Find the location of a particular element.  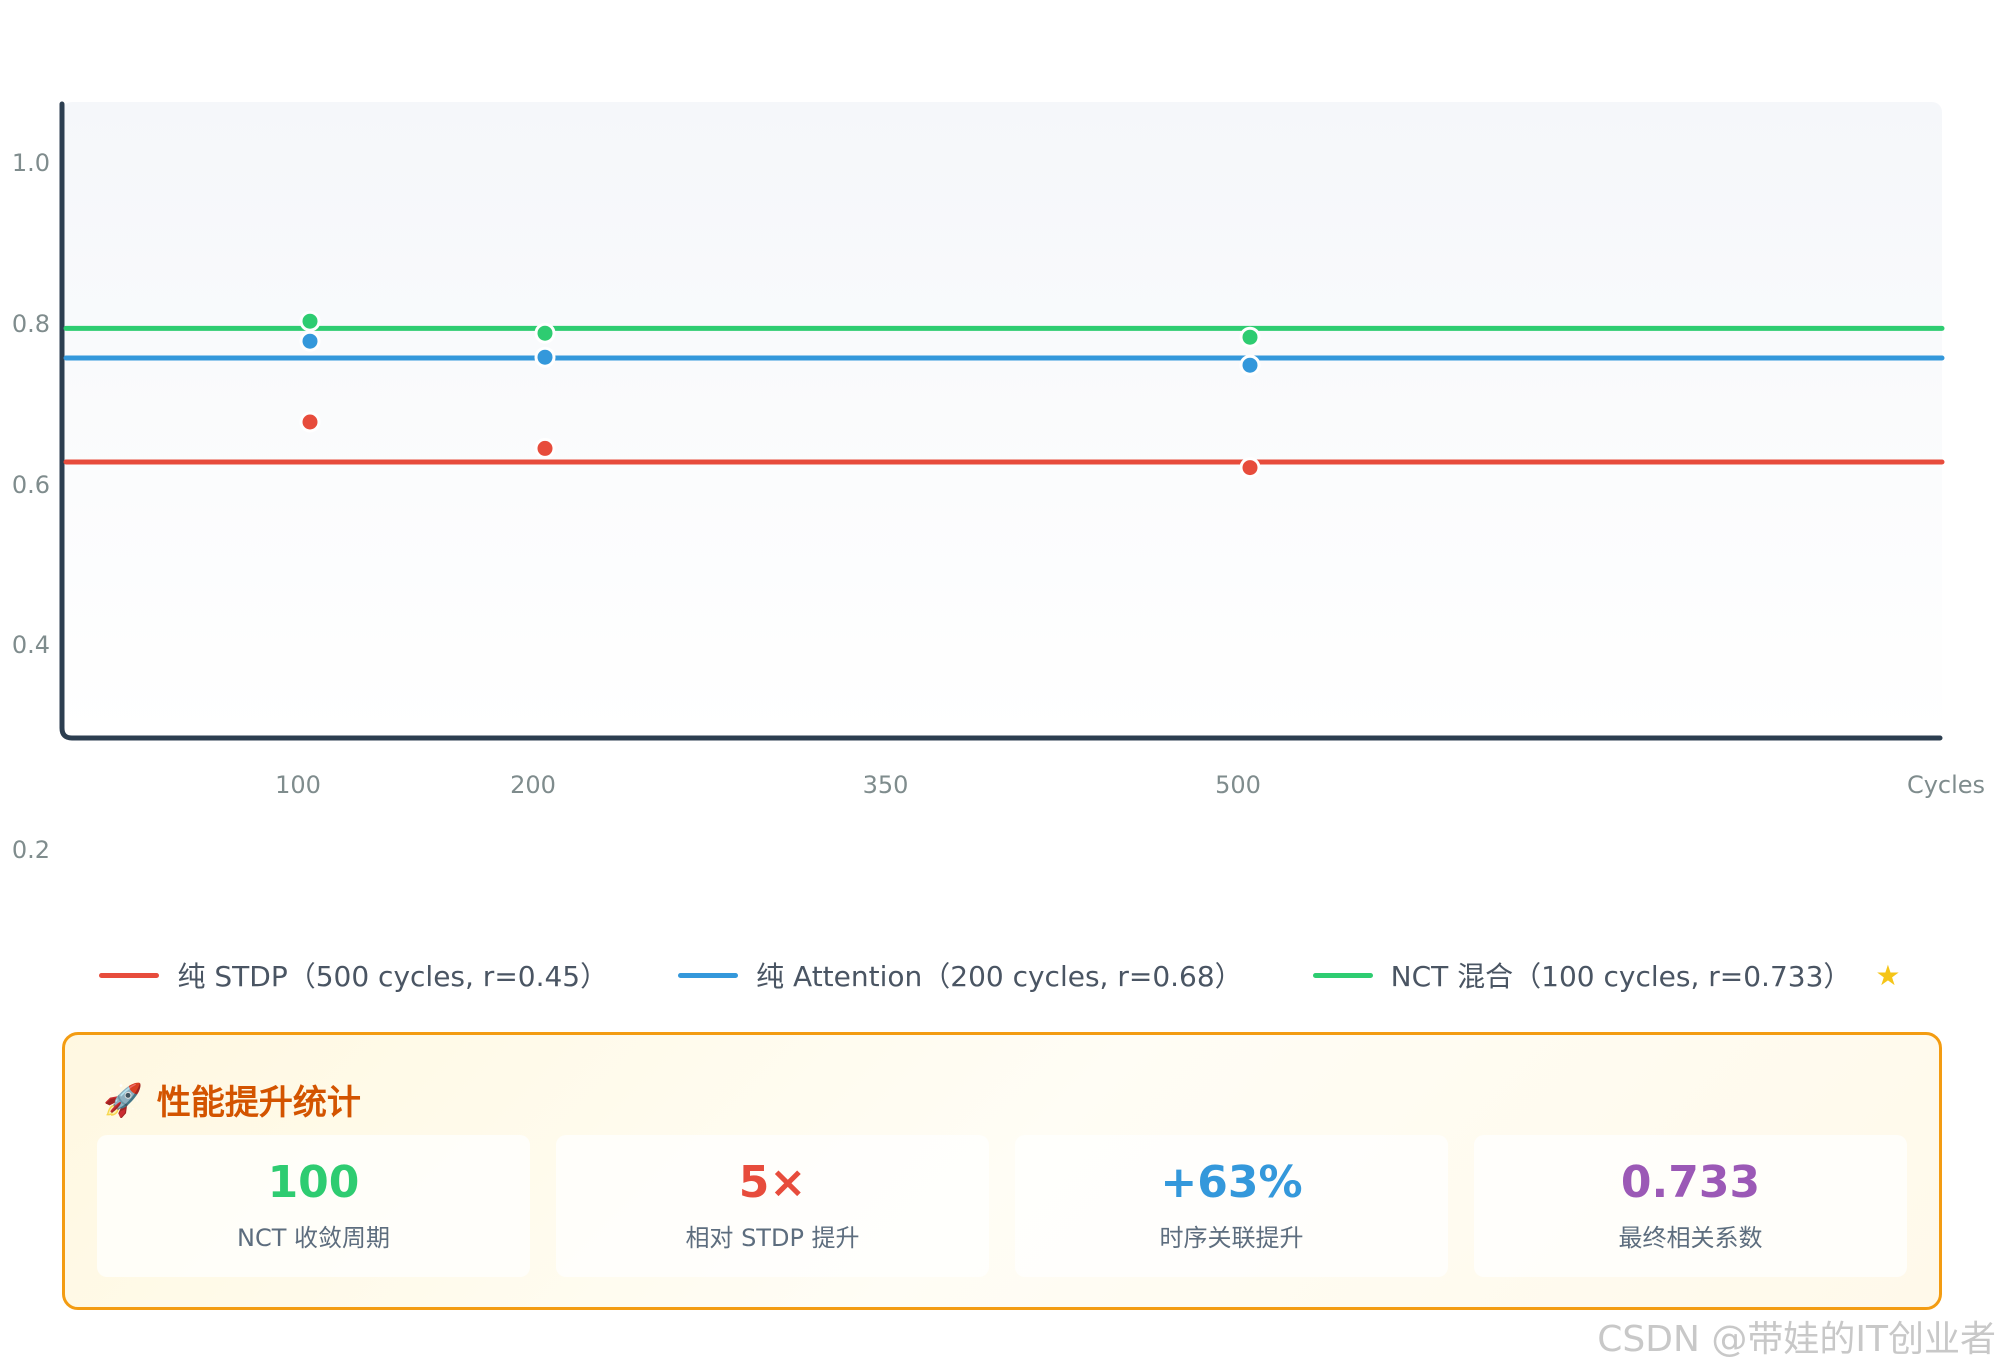

y-tick-label: 0.2 is located at coordinates (31, 850).